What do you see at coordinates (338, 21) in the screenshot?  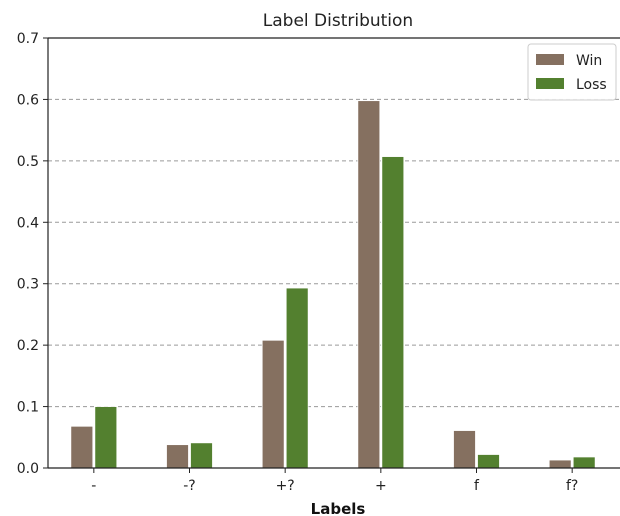 I see `chart-title: Label Distribution` at bounding box center [338, 21].